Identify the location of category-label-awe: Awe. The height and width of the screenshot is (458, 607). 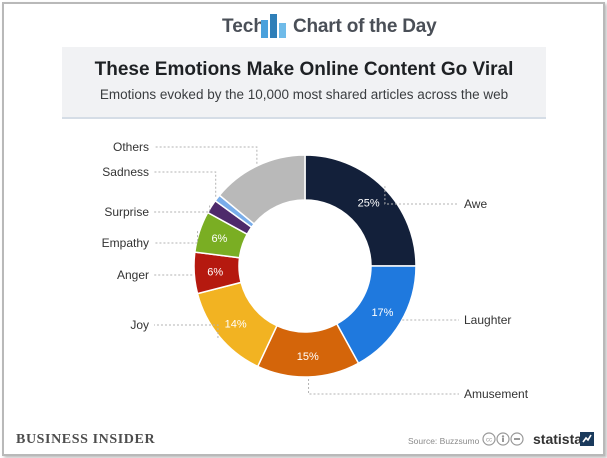
(475, 204).